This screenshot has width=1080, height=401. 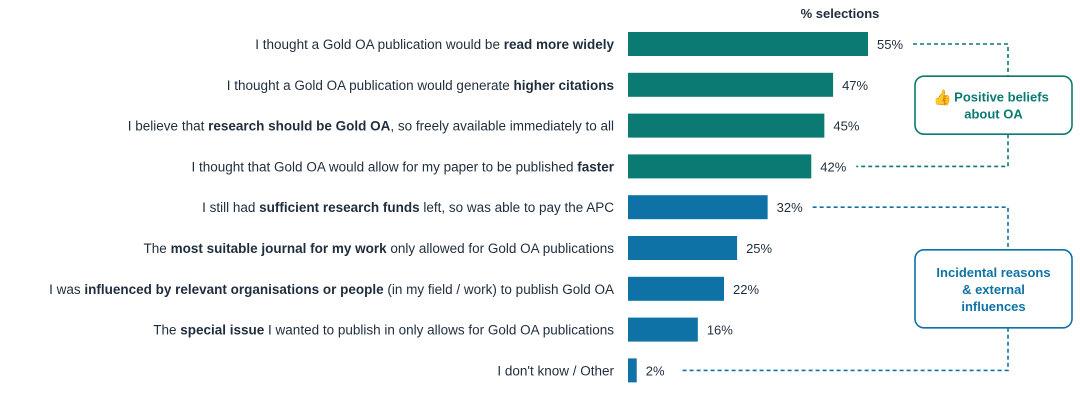 What do you see at coordinates (746, 289) in the screenshot?
I see `value-label: 22%` at bounding box center [746, 289].